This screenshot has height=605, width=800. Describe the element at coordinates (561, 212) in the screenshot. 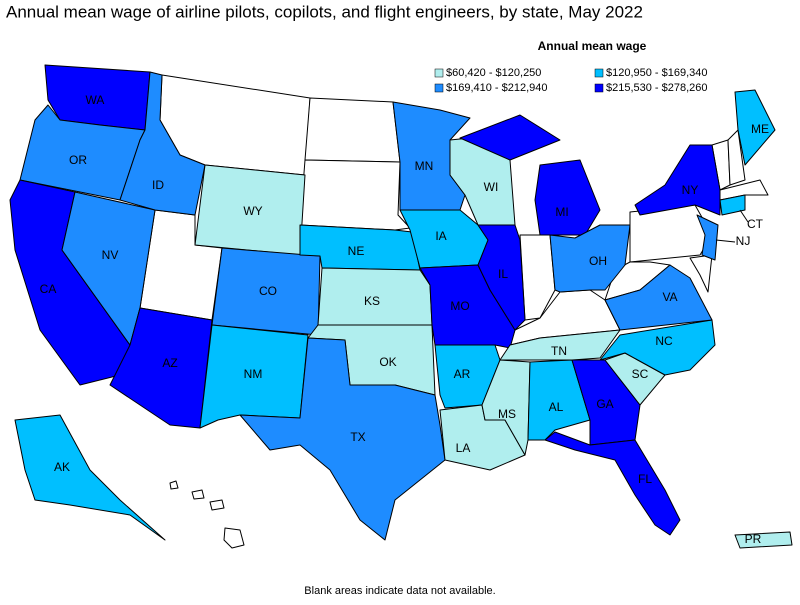

I see `state-label: MI` at that location.